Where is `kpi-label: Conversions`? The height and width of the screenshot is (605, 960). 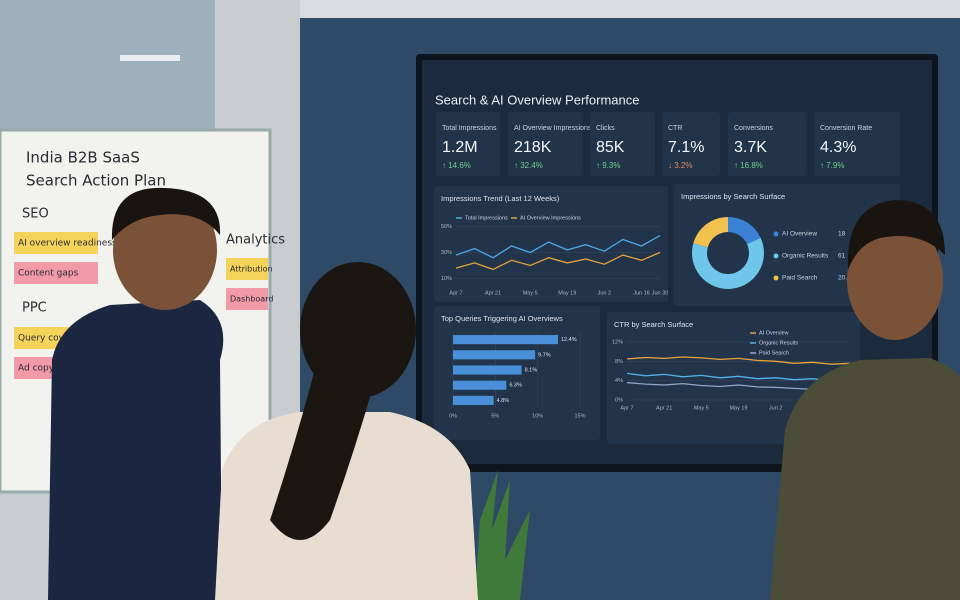
kpi-label: Conversions is located at coordinates (753, 128).